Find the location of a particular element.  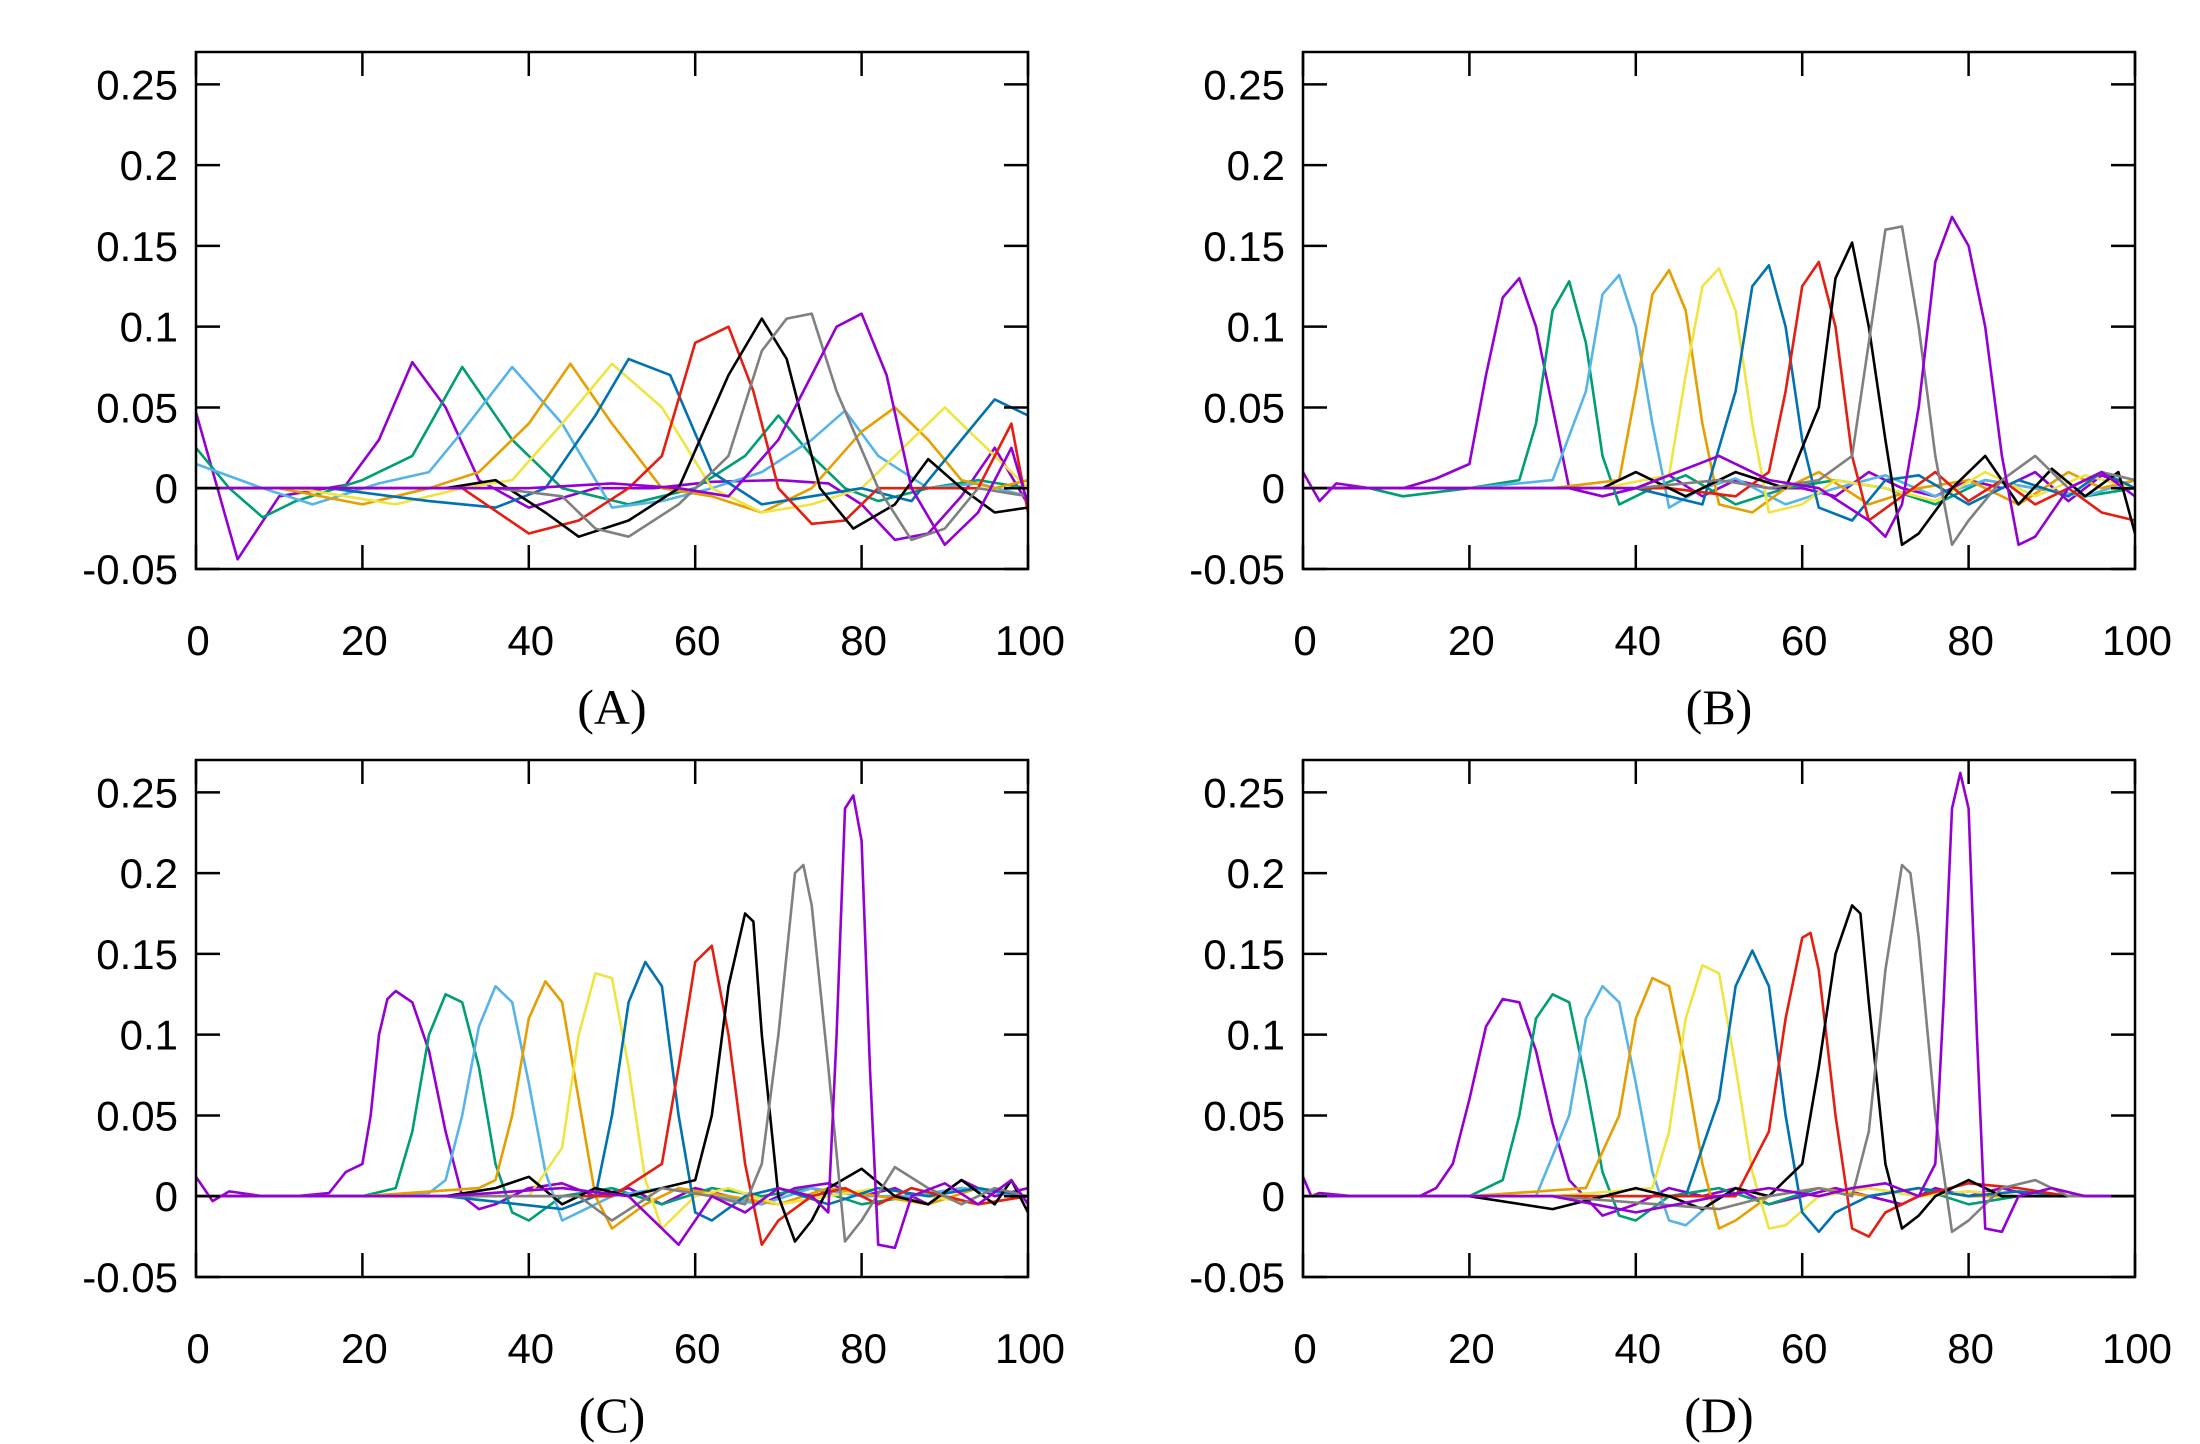

panel-label: (D) is located at coordinates (1718, 1415).